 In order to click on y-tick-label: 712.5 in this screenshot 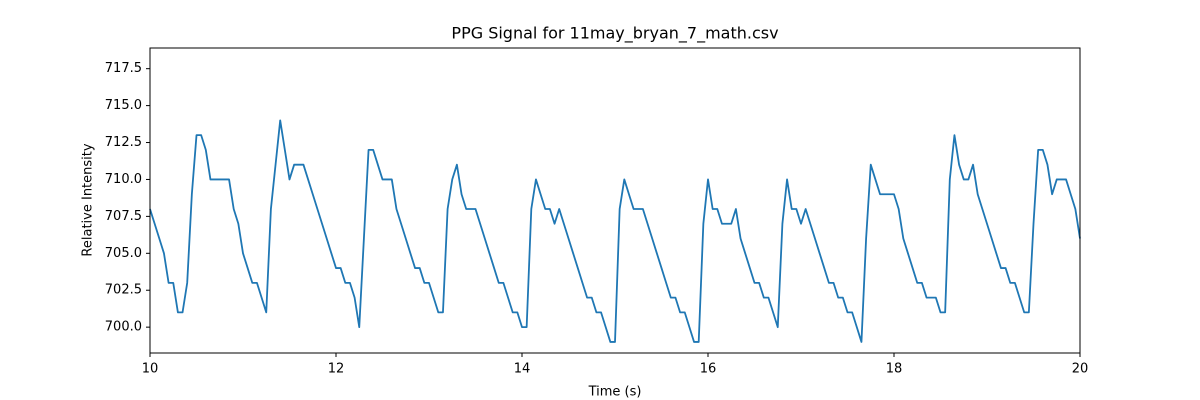, I will do `click(123, 142)`.